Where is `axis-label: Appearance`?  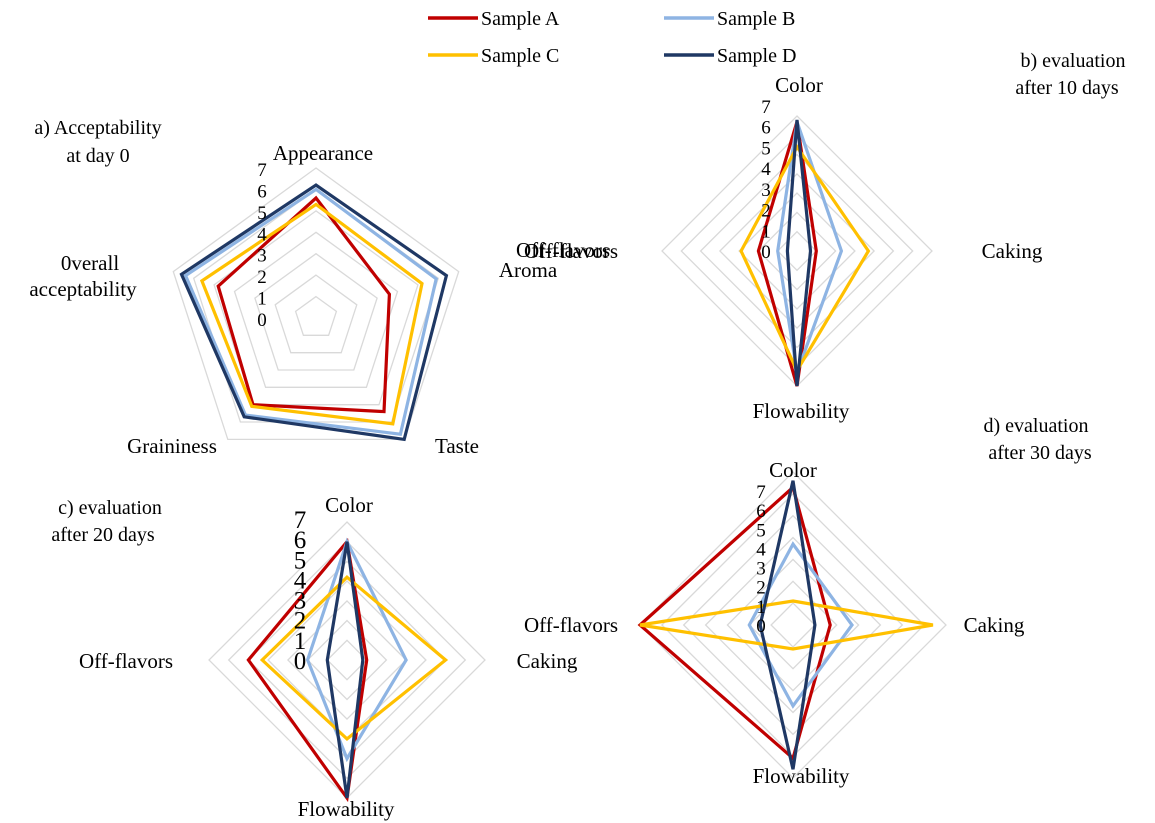 axis-label: Appearance is located at coordinates (323, 153).